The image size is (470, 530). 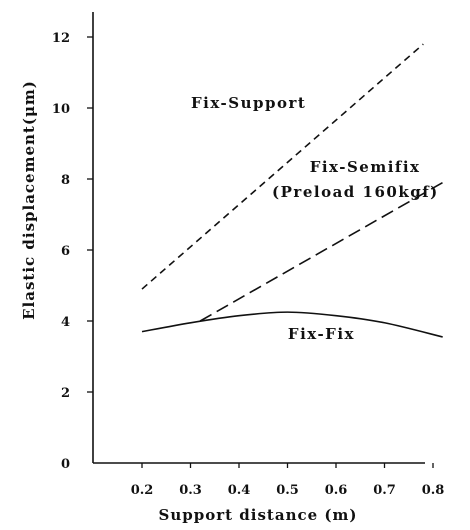 What do you see at coordinates (142, 490) in the screenshot?
I see `x-tick-label: 0.2` at bounding box center [142, 490].